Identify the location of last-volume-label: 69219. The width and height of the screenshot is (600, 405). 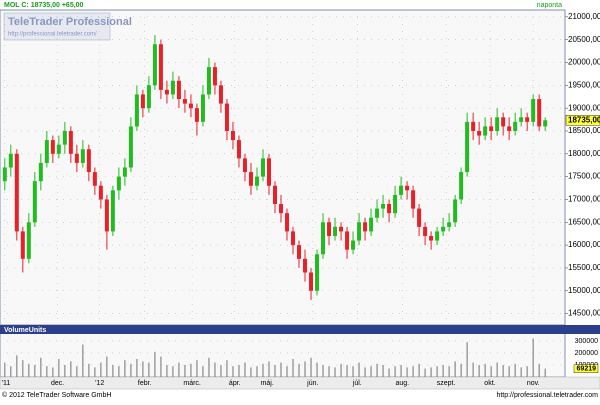
(587, 369).